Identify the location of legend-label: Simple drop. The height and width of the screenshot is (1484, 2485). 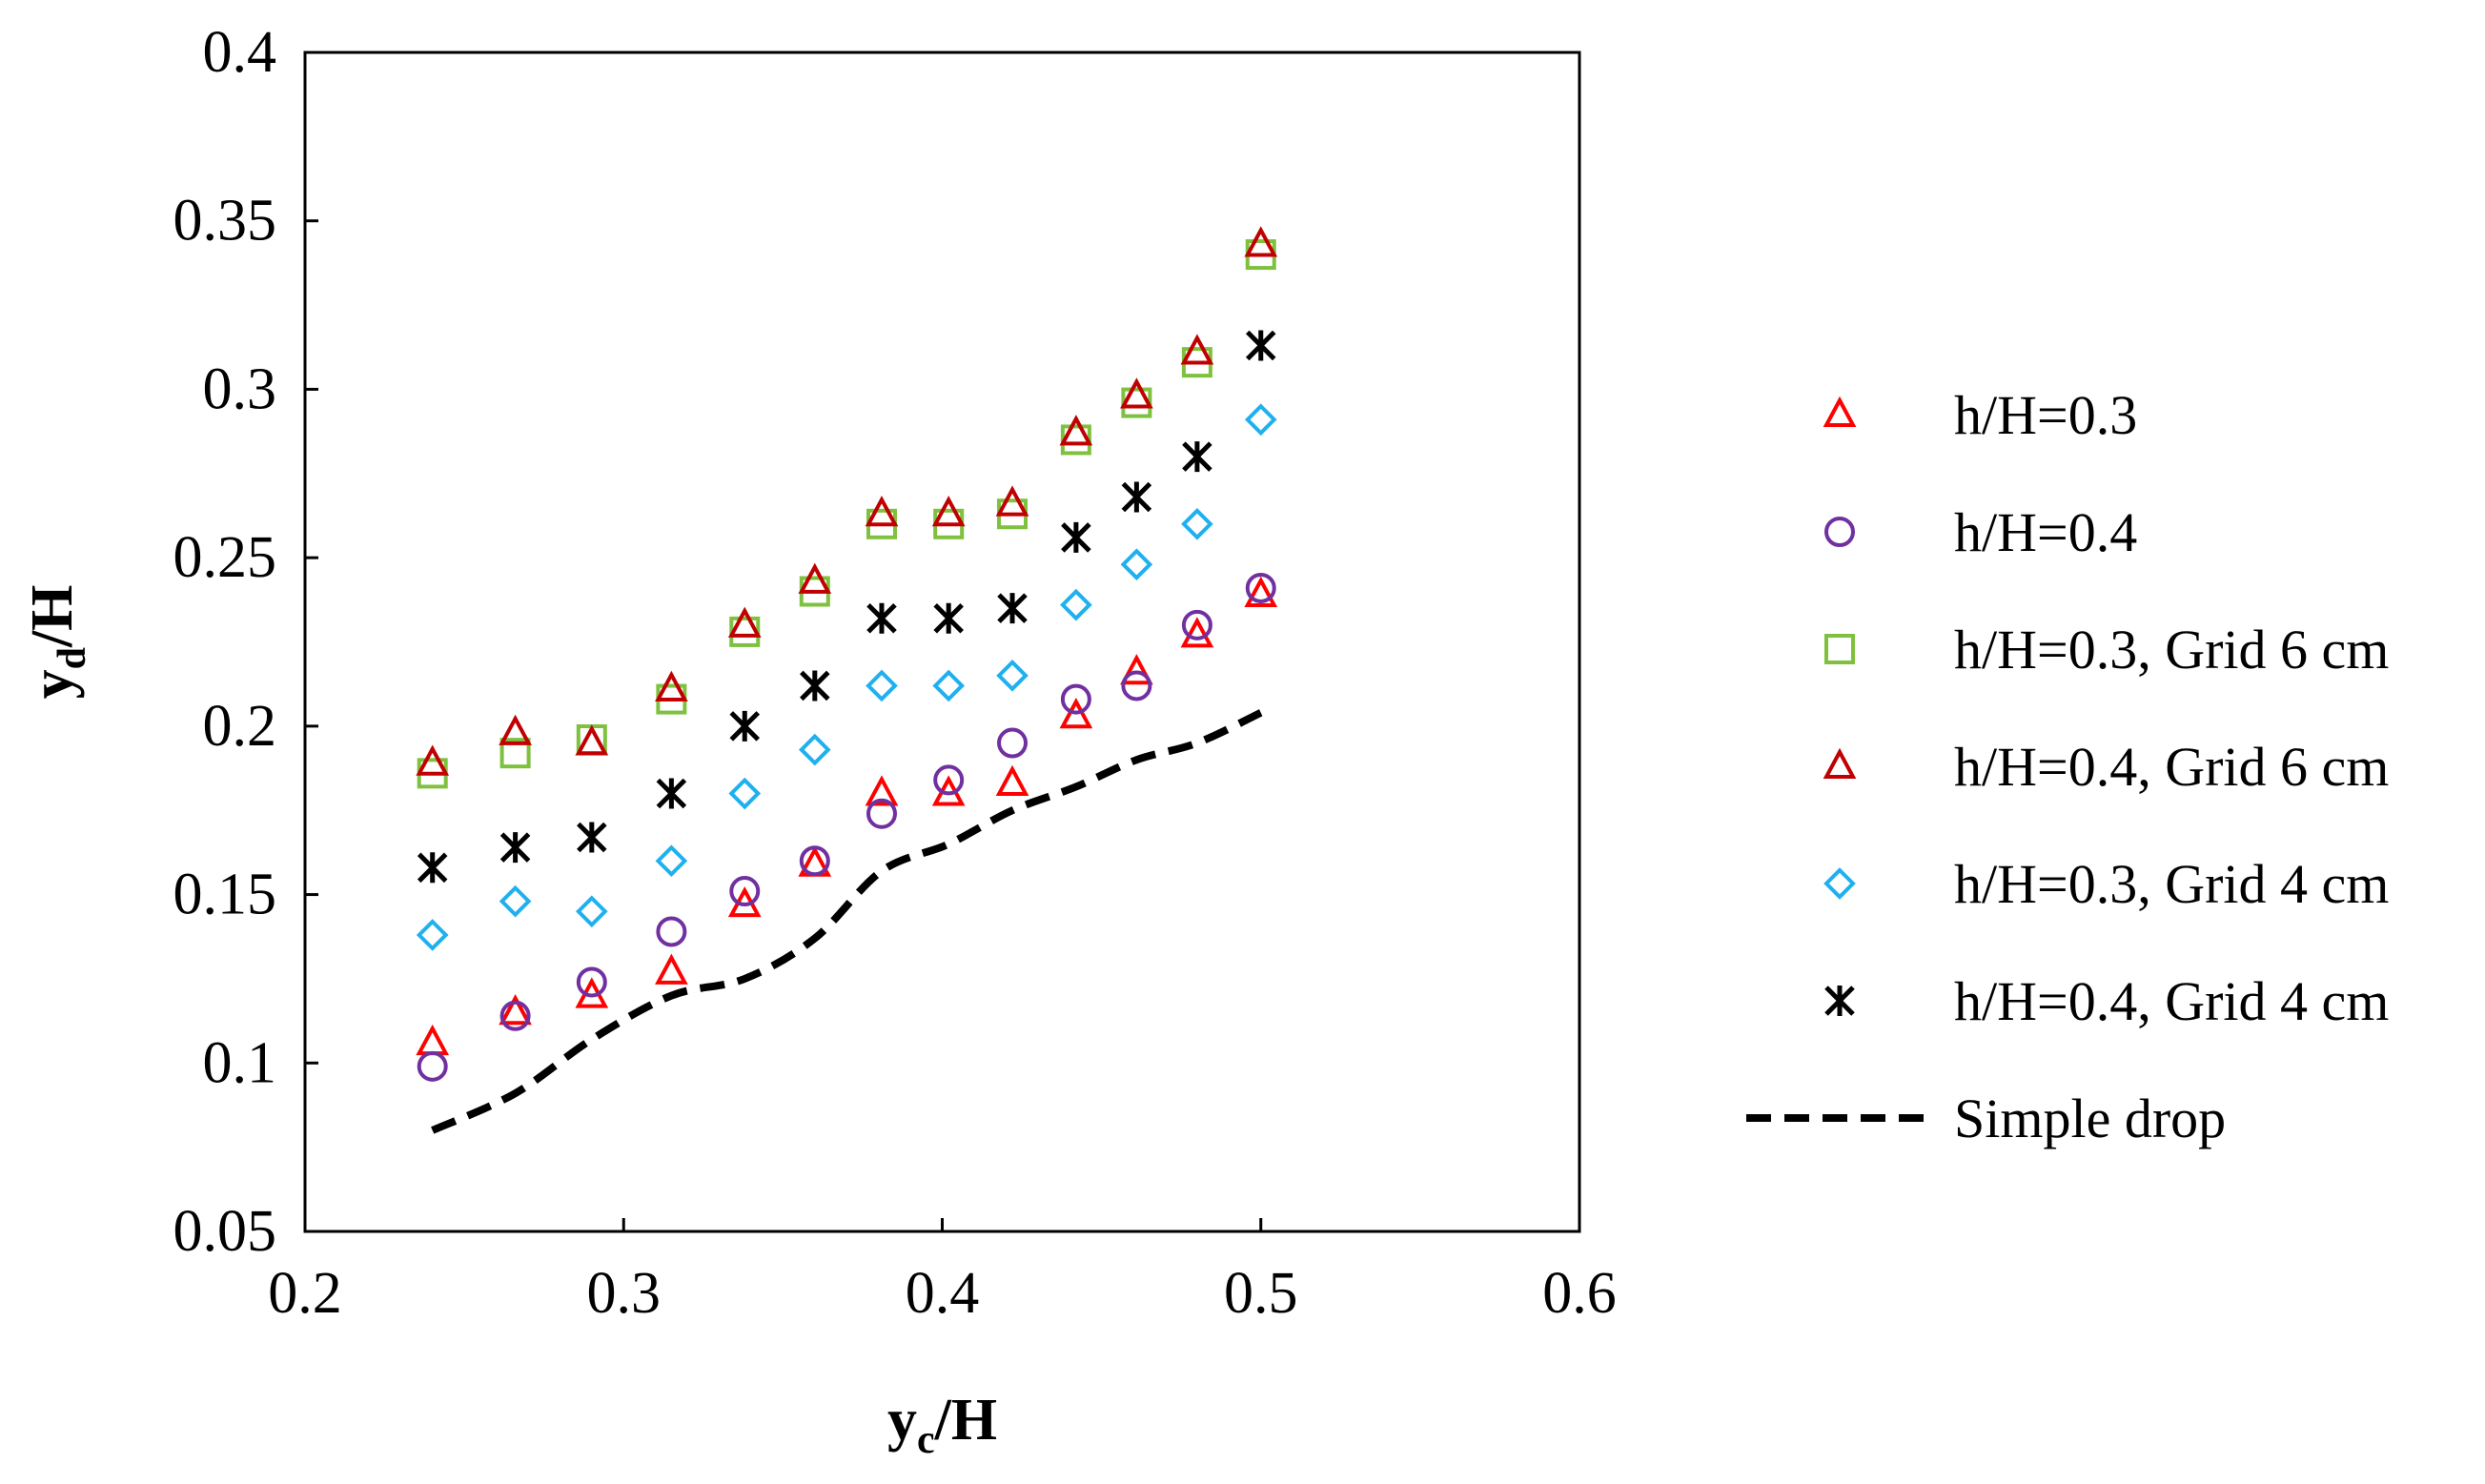
(2090, 1118).